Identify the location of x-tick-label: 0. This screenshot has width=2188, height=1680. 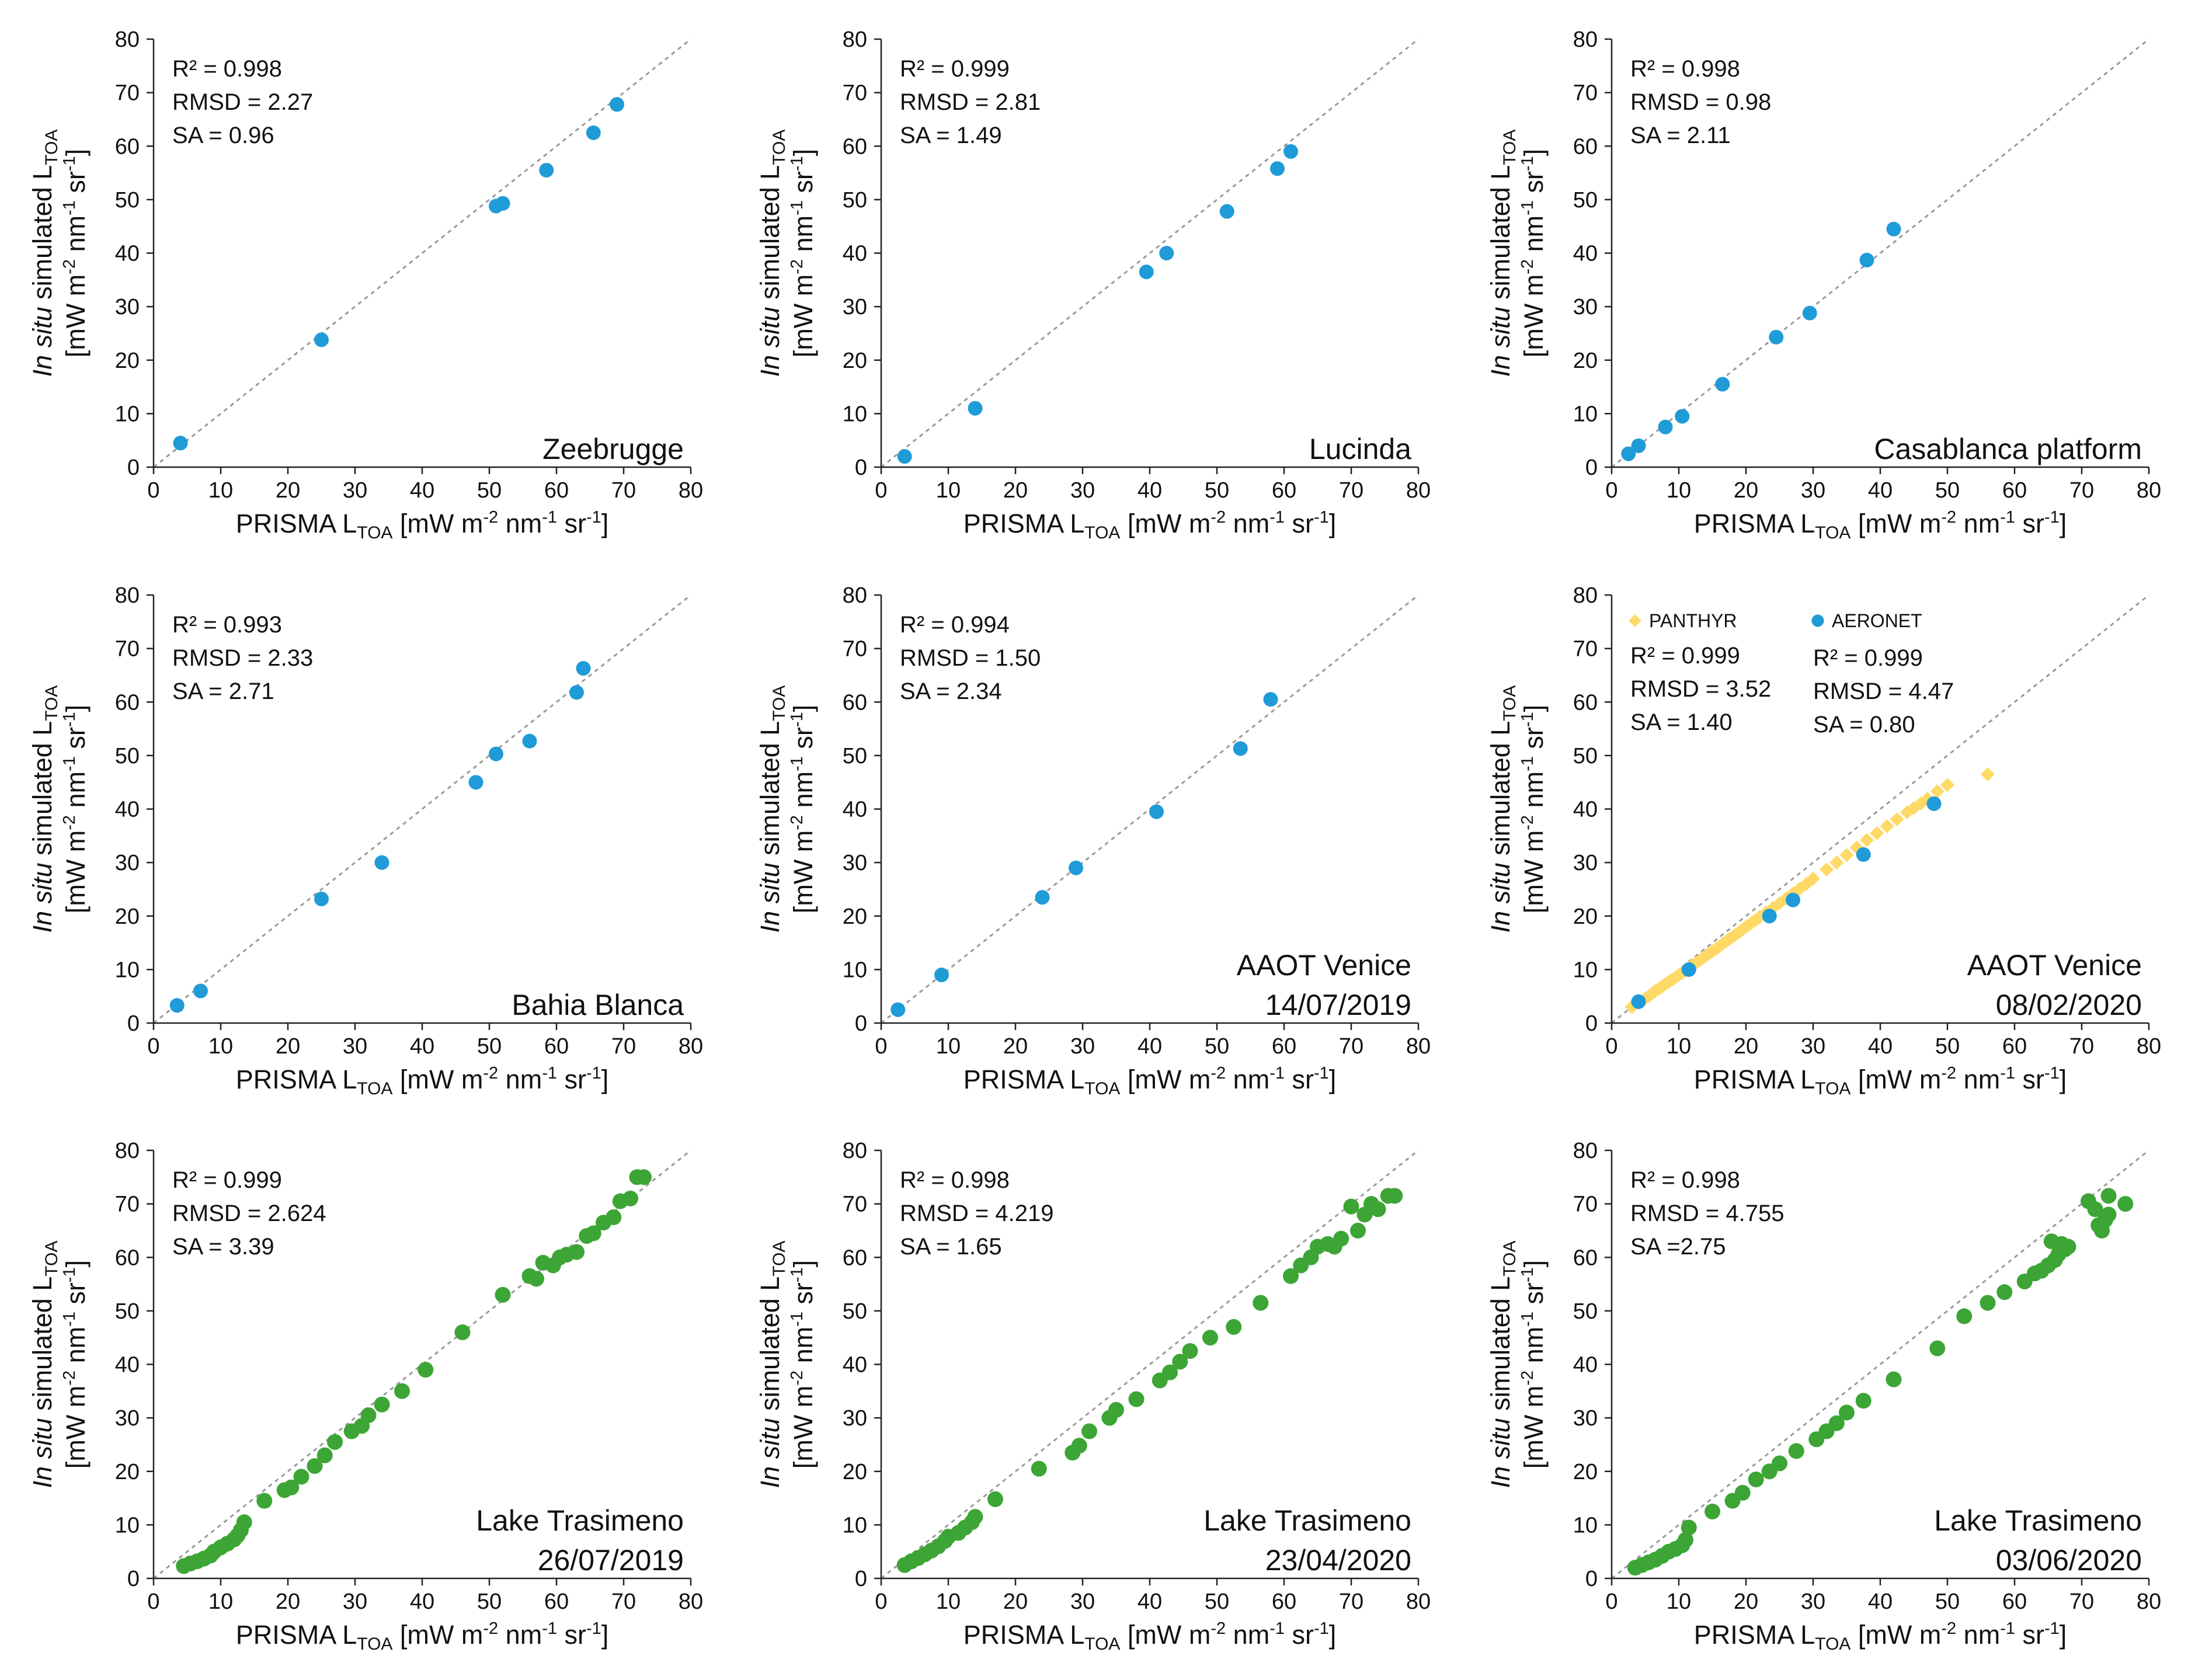
(153, 1601).